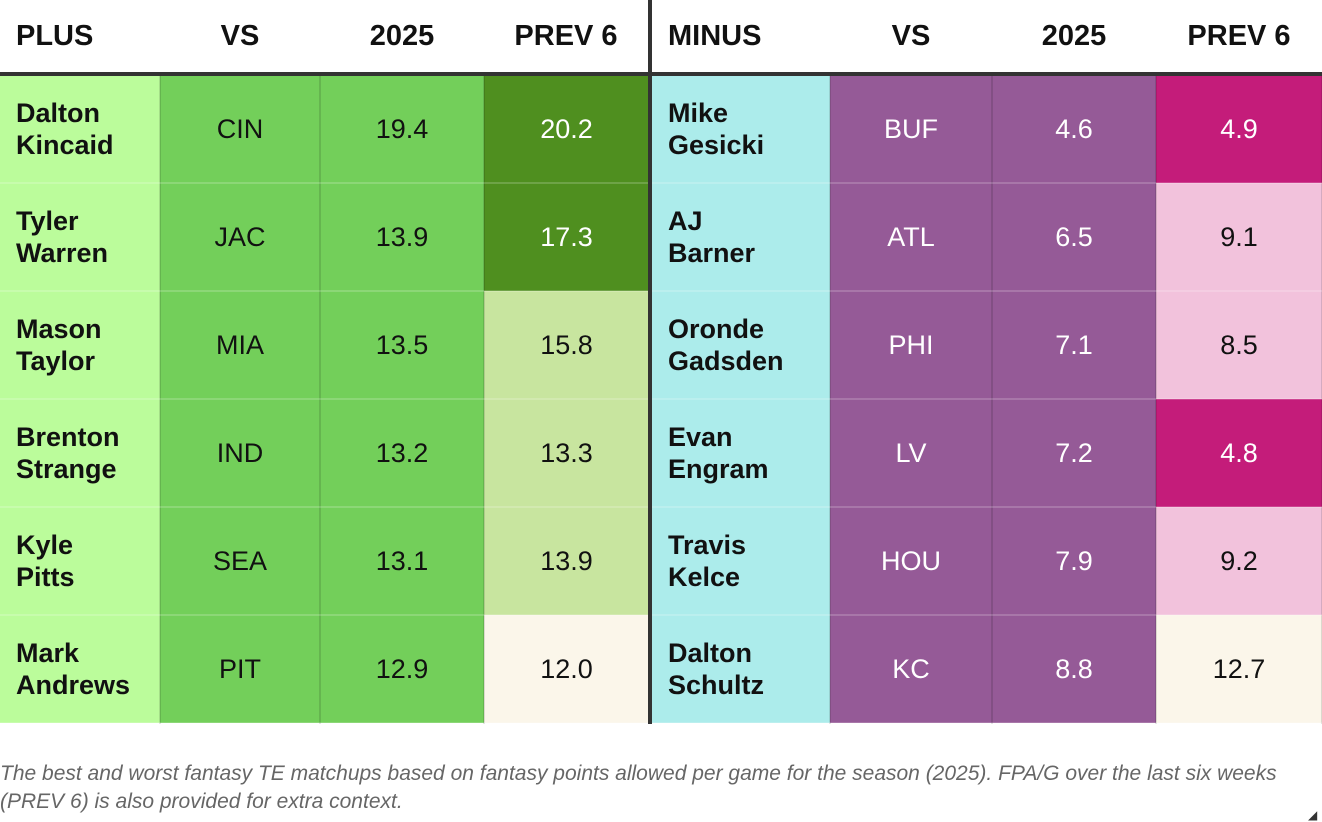 The width and height of the screenshot is (1322, 822). I want to click on plus-opponent-cell: CIN, so click(240, 129).